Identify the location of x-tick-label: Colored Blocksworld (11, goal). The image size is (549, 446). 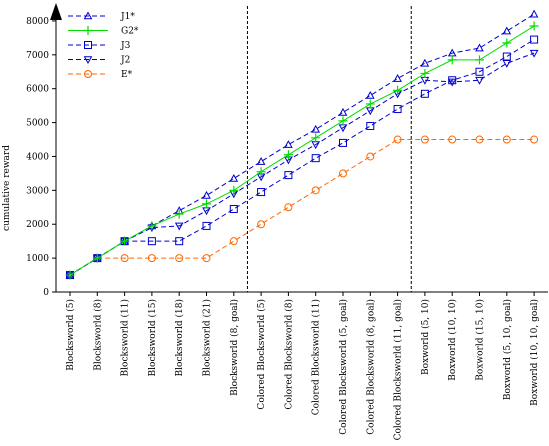
(398, 369).